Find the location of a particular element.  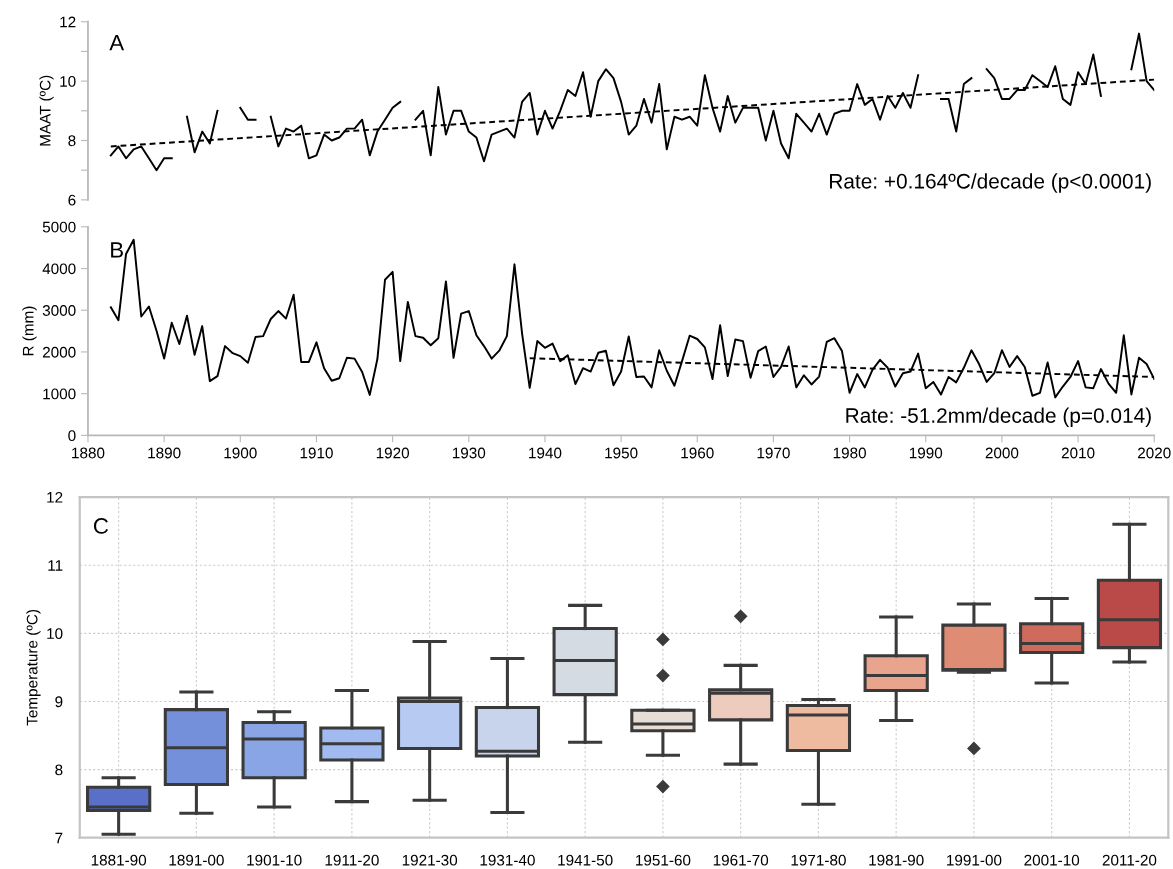

annotation: Rate: +0.164ºC/decade (p<0.0001) is located at coordinates (990, 183).